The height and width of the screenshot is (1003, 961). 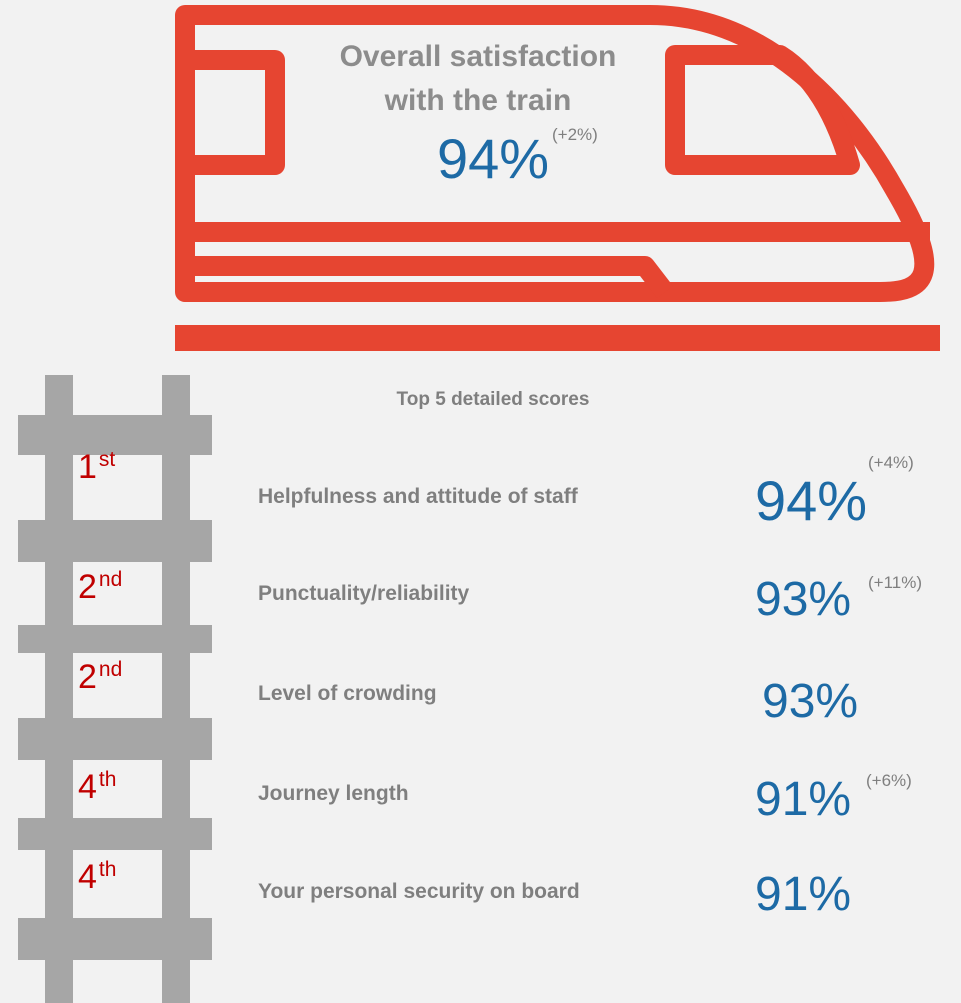 What do you see at coordinates (418, 496) in the screenshot?
I see `item-label: Helpfulness and attitude of staff` at bounding box center [418, 496].